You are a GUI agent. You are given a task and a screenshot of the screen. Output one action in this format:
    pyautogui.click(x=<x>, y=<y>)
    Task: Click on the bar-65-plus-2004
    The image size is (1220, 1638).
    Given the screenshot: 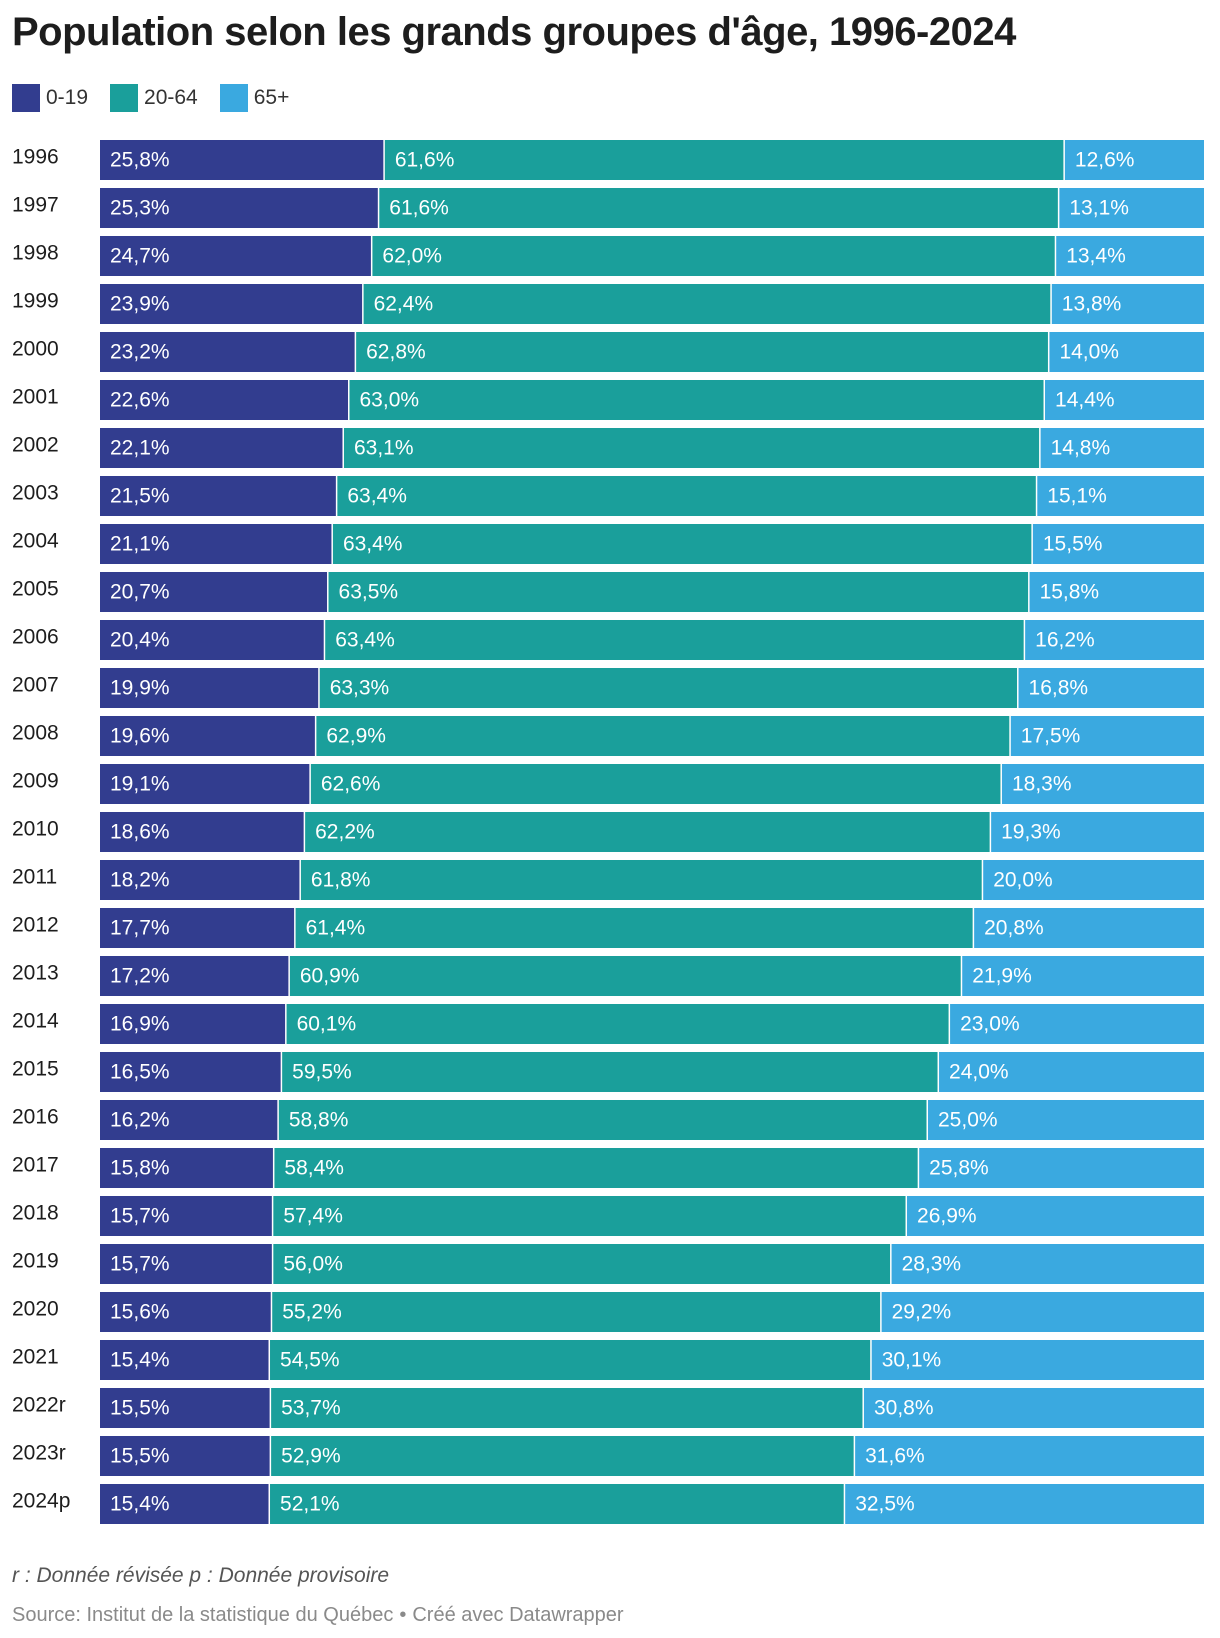 What is the action you would take?
    pyautogui.click(x=1118, y=544)
    